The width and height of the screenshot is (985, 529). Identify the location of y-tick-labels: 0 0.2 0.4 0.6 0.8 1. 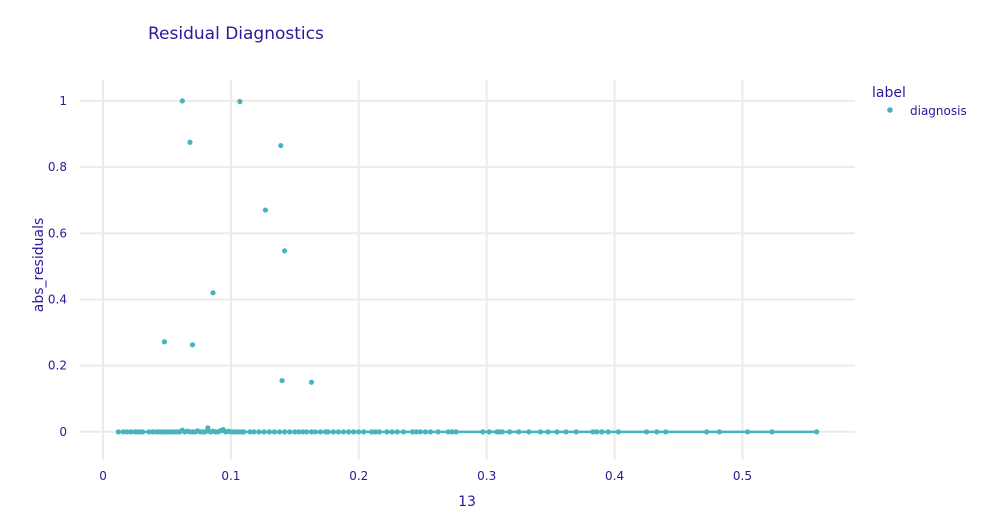
(57, 266).